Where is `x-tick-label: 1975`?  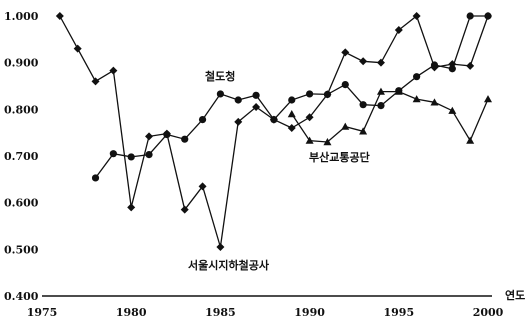
x-tick-label: 1975 is located at coordinates (42, 312).